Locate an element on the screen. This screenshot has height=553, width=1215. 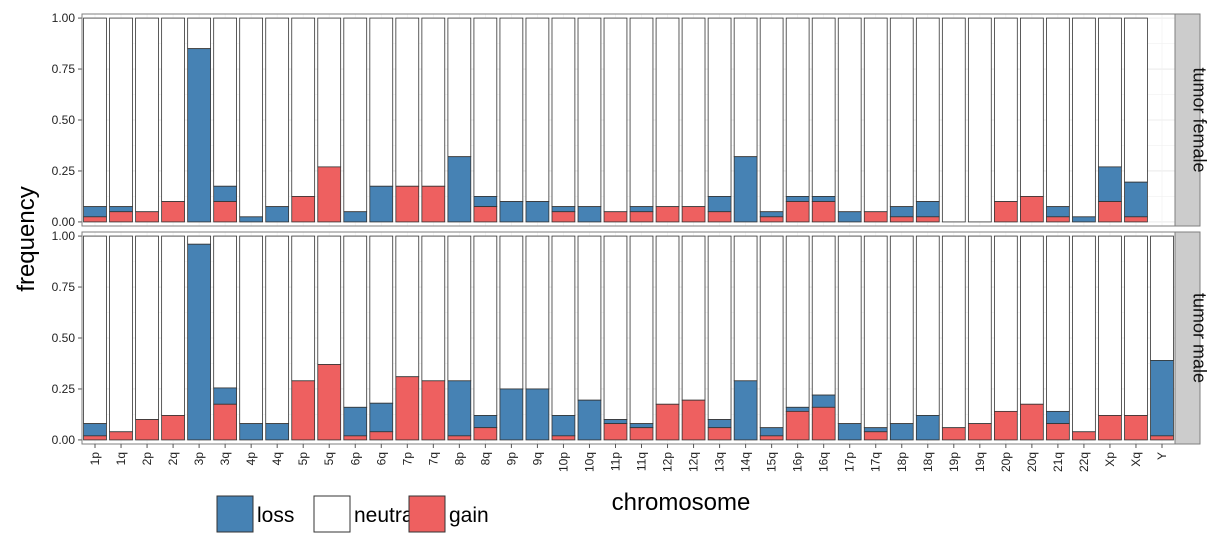
x-tick-label: 20q is located at coordinates (1032, 462).